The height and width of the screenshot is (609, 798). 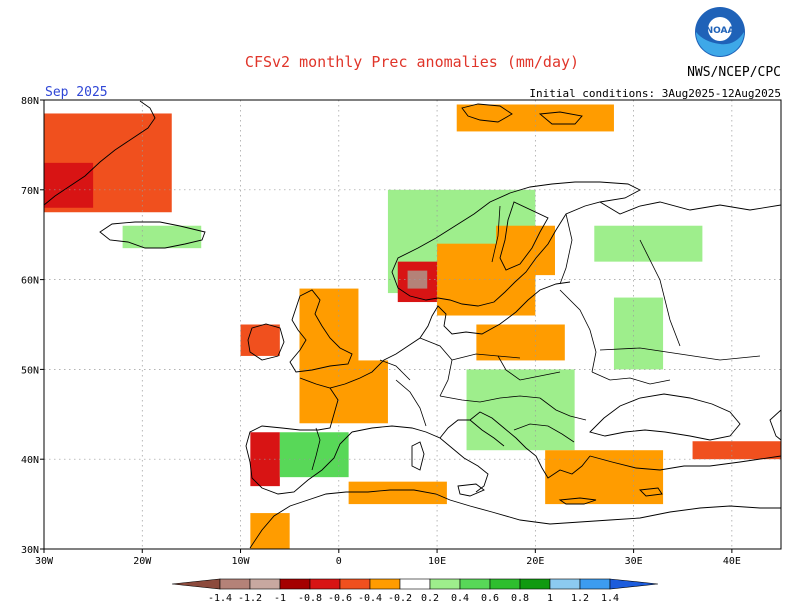 I want to click on lat-tick-label: 70N, so click(x=30, y=191).